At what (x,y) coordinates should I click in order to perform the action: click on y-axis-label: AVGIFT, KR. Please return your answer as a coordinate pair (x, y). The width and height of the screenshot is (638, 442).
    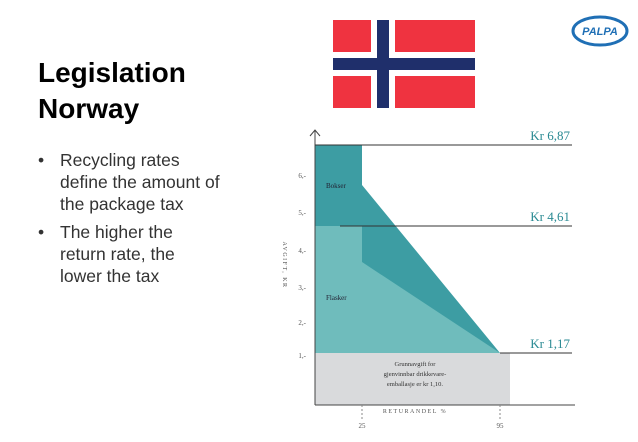
    Looking at the image, I should click on (284, 264).